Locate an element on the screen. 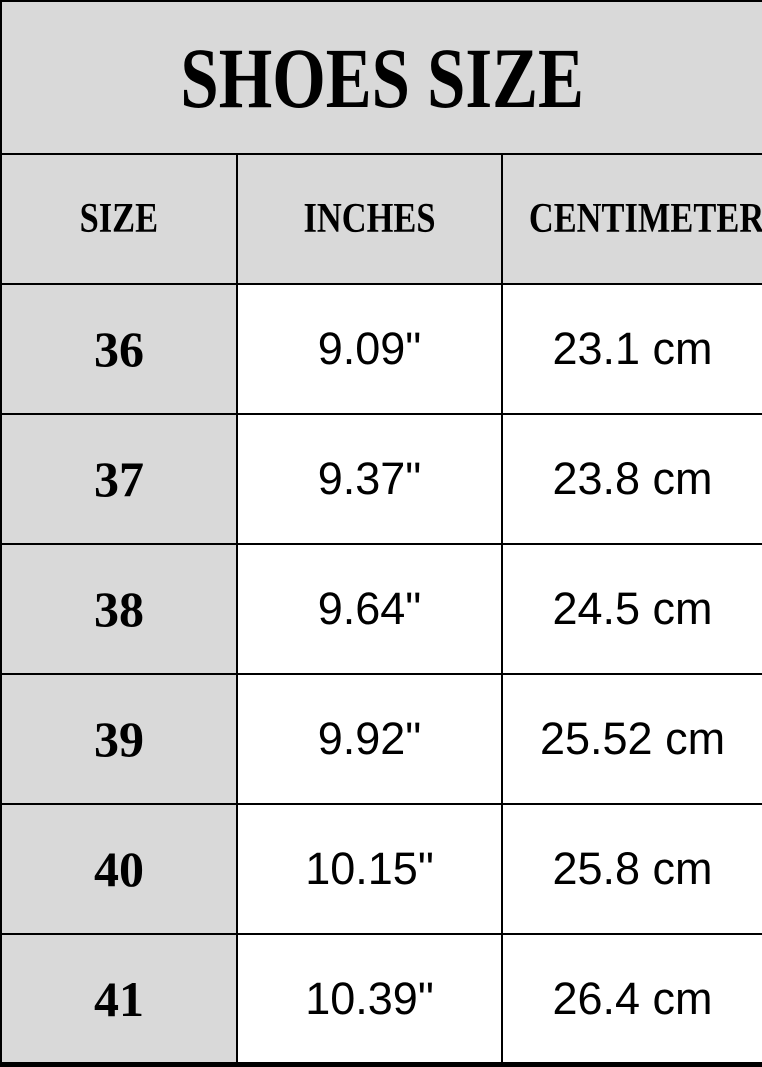 This screenshot has height=1067, width=762. column-header-row: SIZE INCHES CENTIMETER is located at coordinates (381, 219).